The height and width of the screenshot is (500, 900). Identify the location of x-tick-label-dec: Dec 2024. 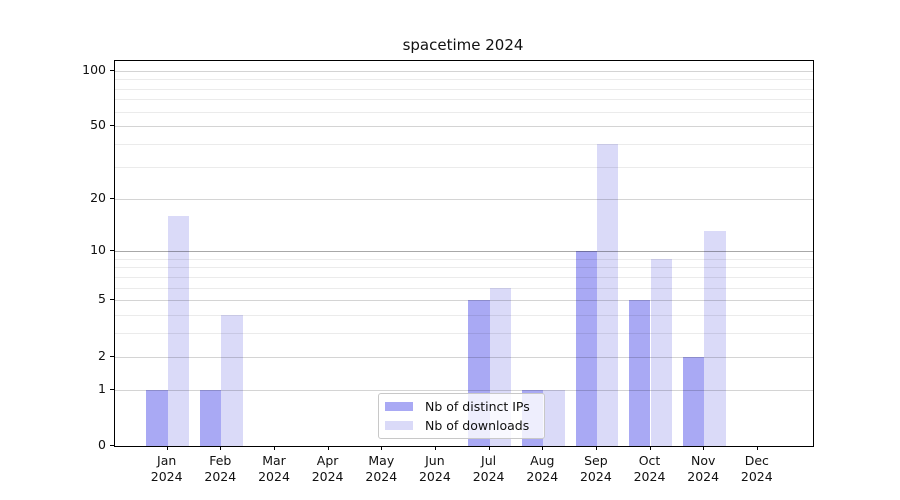
(757, 469).